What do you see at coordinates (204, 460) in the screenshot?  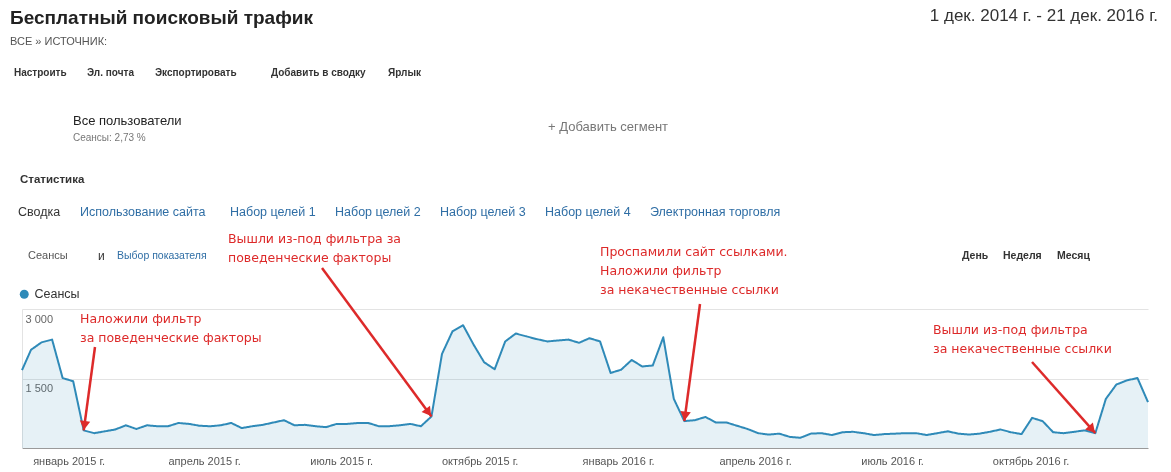 I see `x-tick-label: апрель 2015 г.` at bounding box center [204, 460].